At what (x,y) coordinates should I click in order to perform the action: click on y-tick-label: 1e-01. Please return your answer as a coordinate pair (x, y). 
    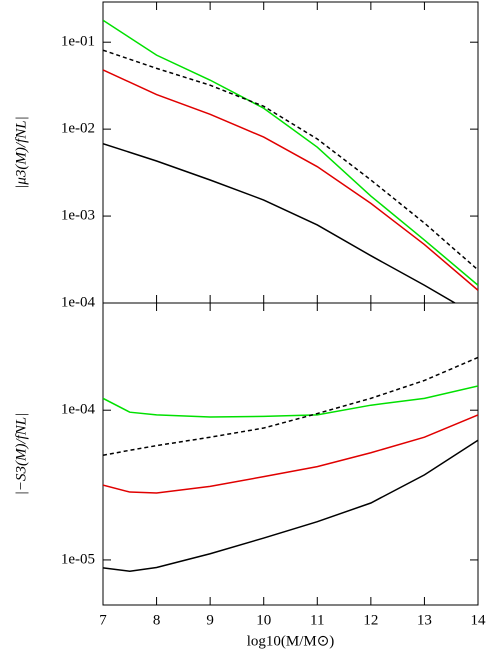
    Looking at the image, I should click on (78, 42).